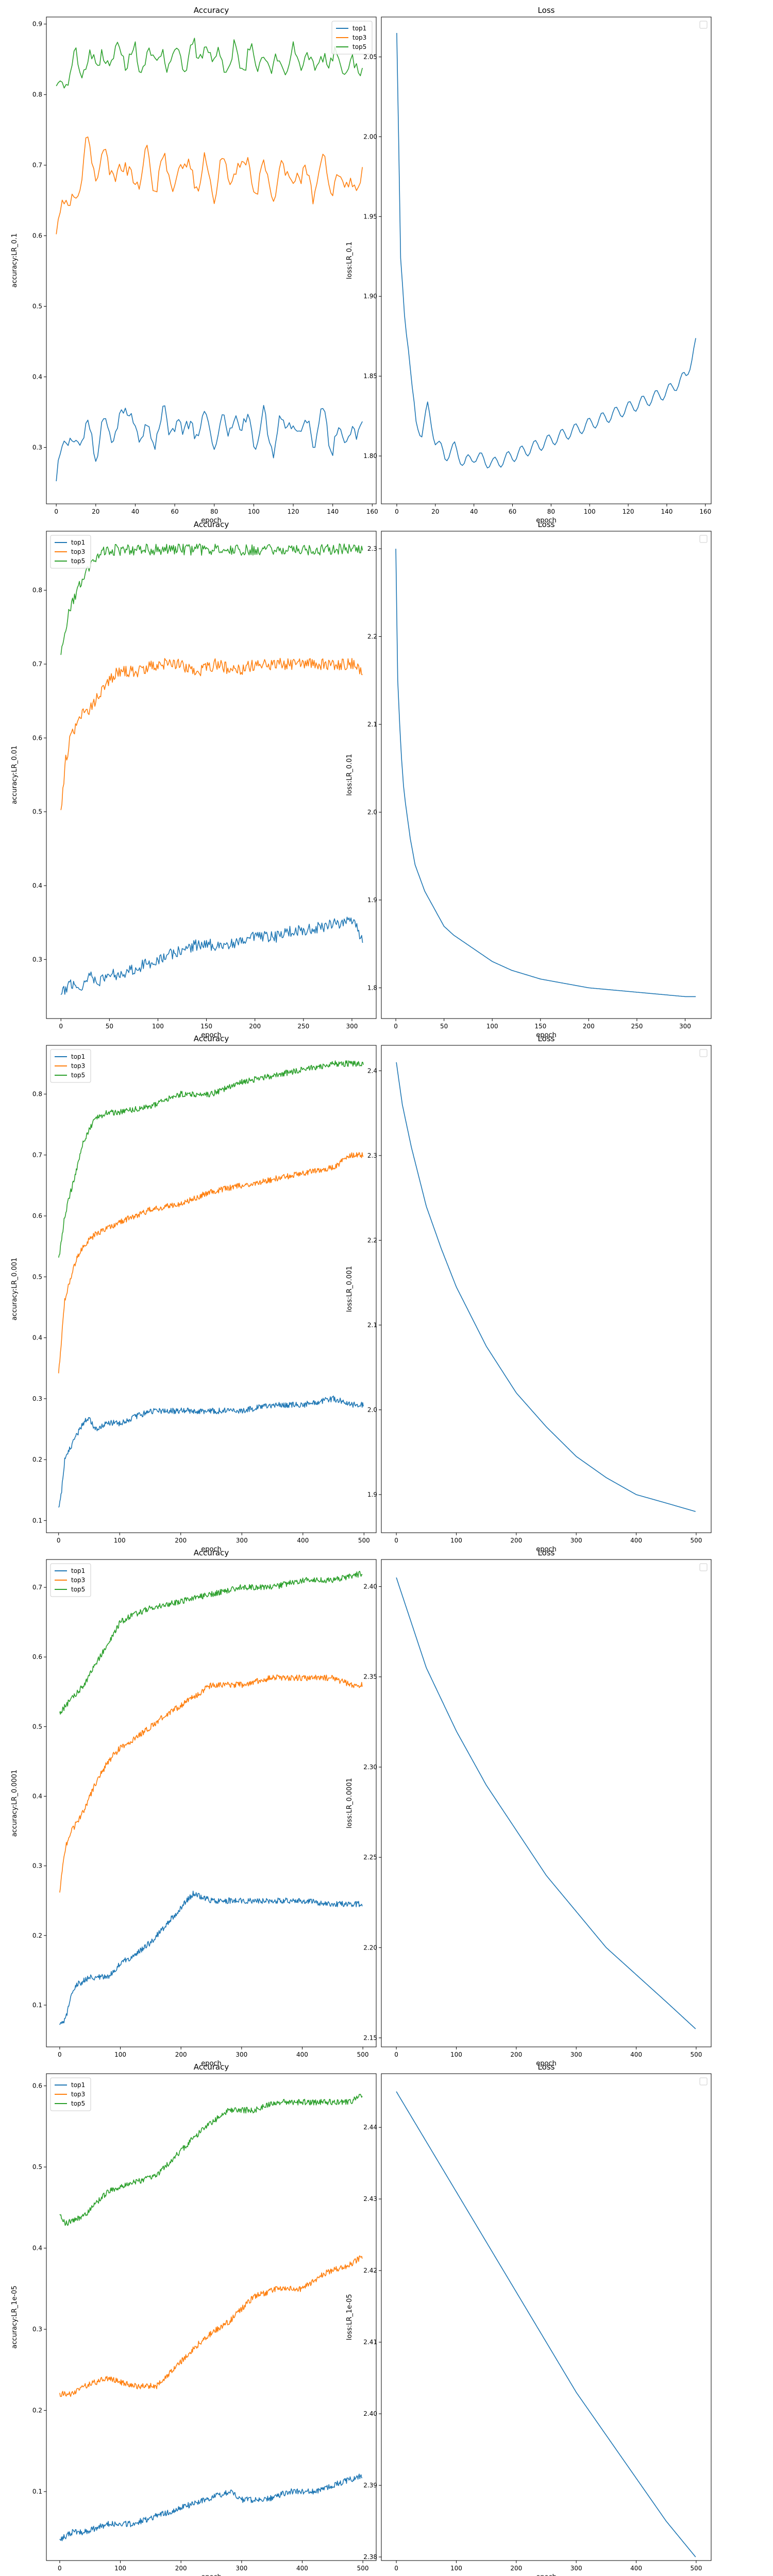 This screenshot has width=773, height=2576. Describe the element at coordinates (396, 1540) in the screenshot. I see `loss-lr-0.001-xtick-label: 0` at that location.